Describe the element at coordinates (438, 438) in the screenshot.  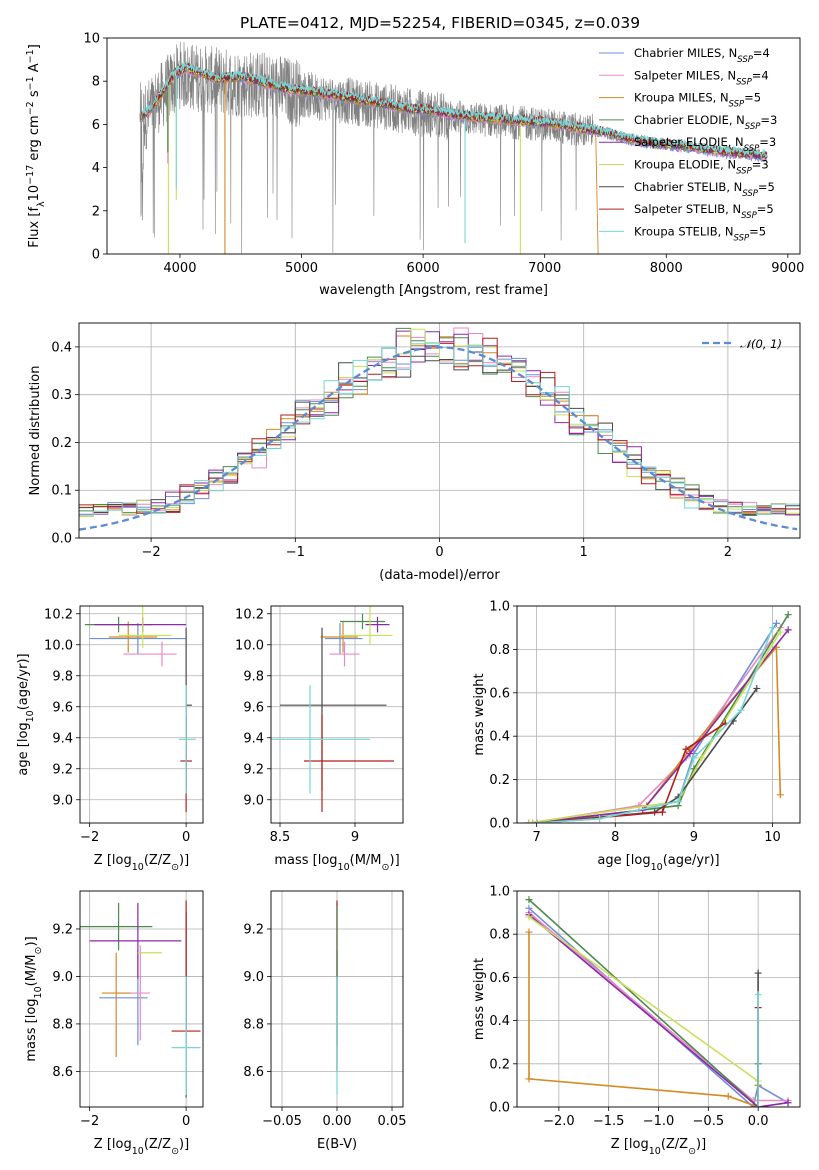
I see `gaussian-curve` at that location.